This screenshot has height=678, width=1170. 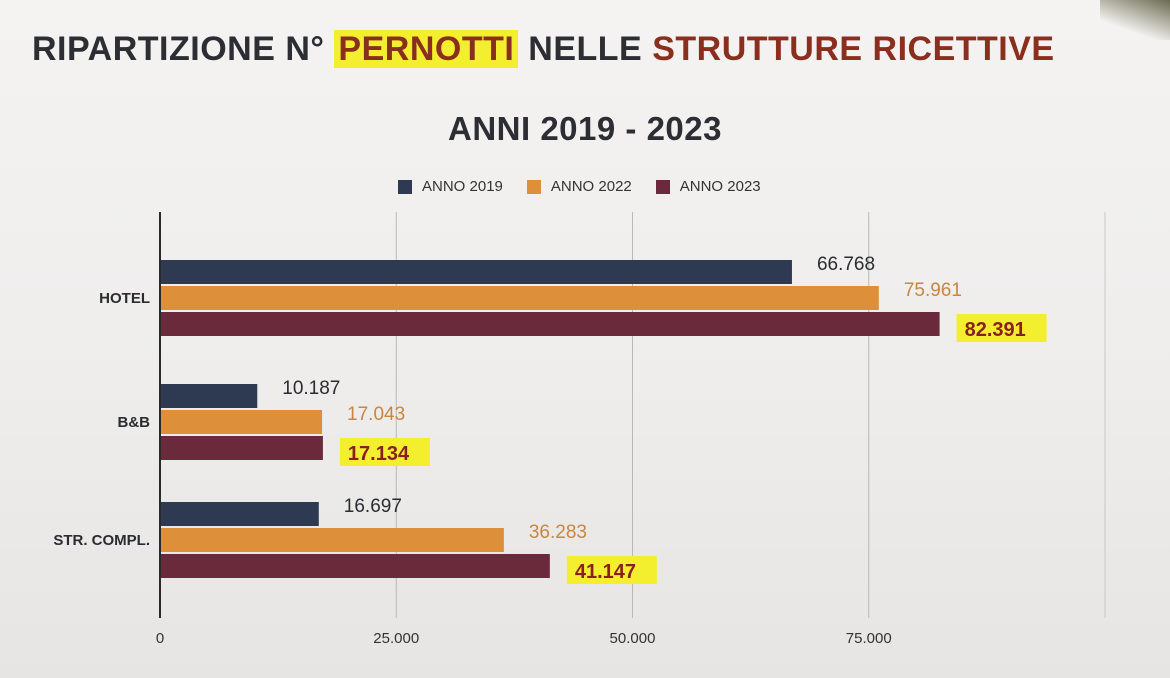 I want to click on legend-item-2: ANNO 2023, so click(x=708, y=186).